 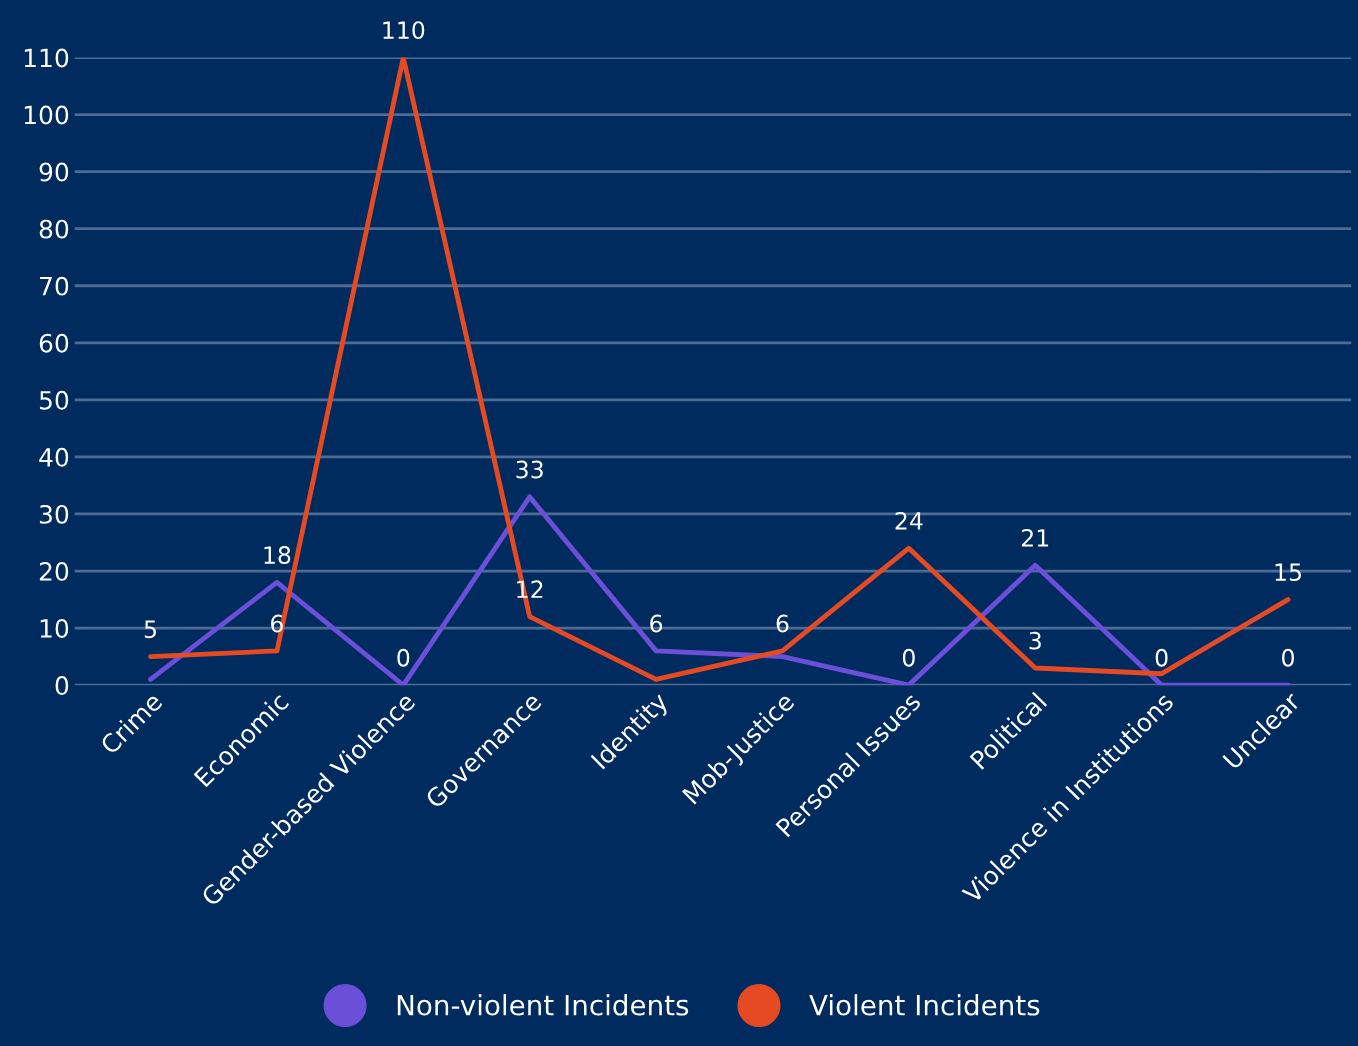 I want to click on y-tick-label: 60, so click(x=54, y=343).